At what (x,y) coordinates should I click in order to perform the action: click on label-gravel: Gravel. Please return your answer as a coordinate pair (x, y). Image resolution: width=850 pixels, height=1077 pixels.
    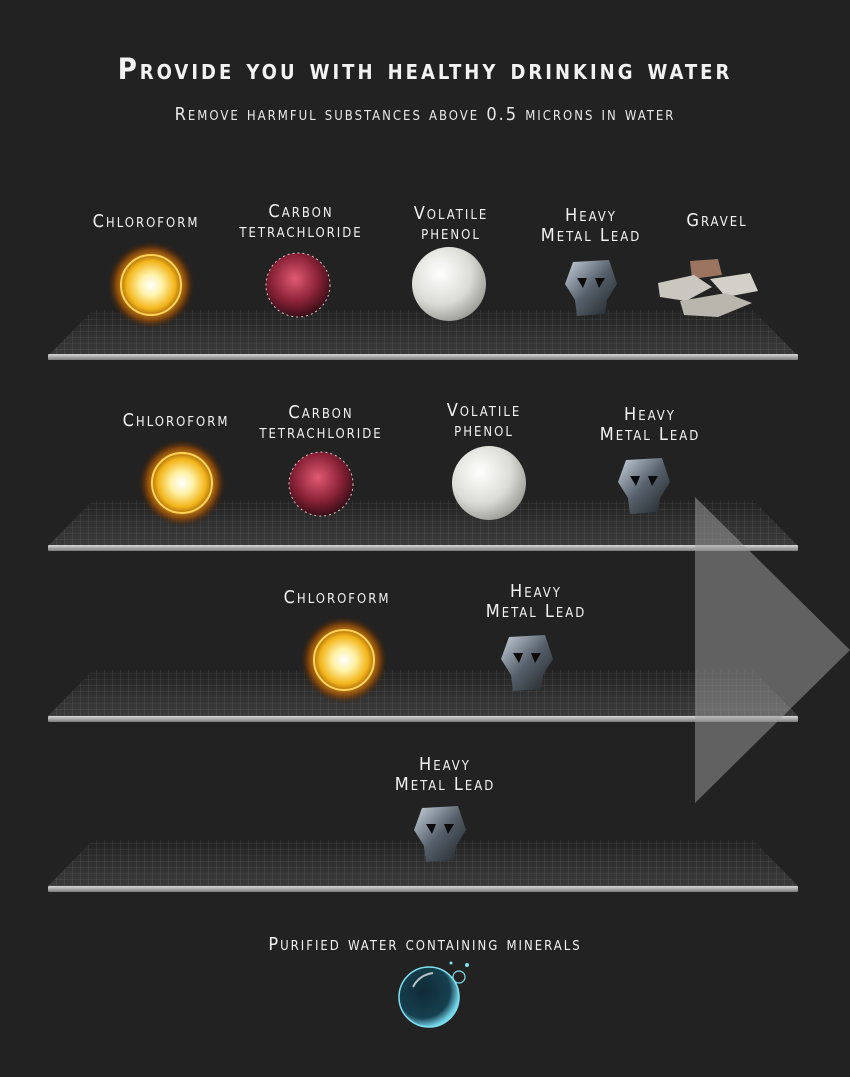
    Looking at the image, I should click on (717, 220).